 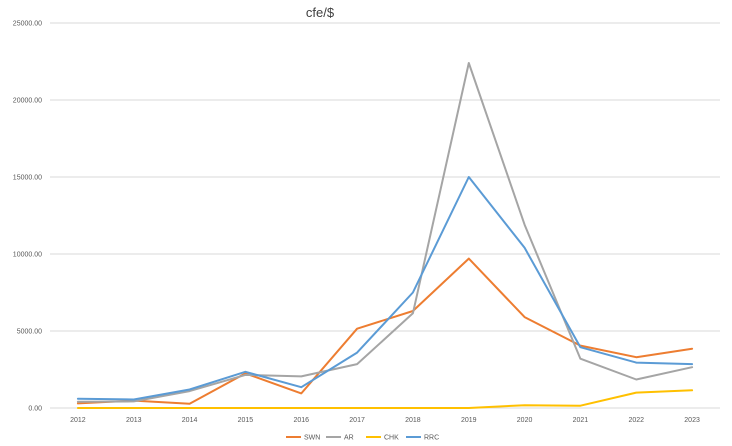 What do you see at coordinates (27, 101) in the screenshot?
I see `y-tick-label: 20000.00` at bounding box center [27, 101].